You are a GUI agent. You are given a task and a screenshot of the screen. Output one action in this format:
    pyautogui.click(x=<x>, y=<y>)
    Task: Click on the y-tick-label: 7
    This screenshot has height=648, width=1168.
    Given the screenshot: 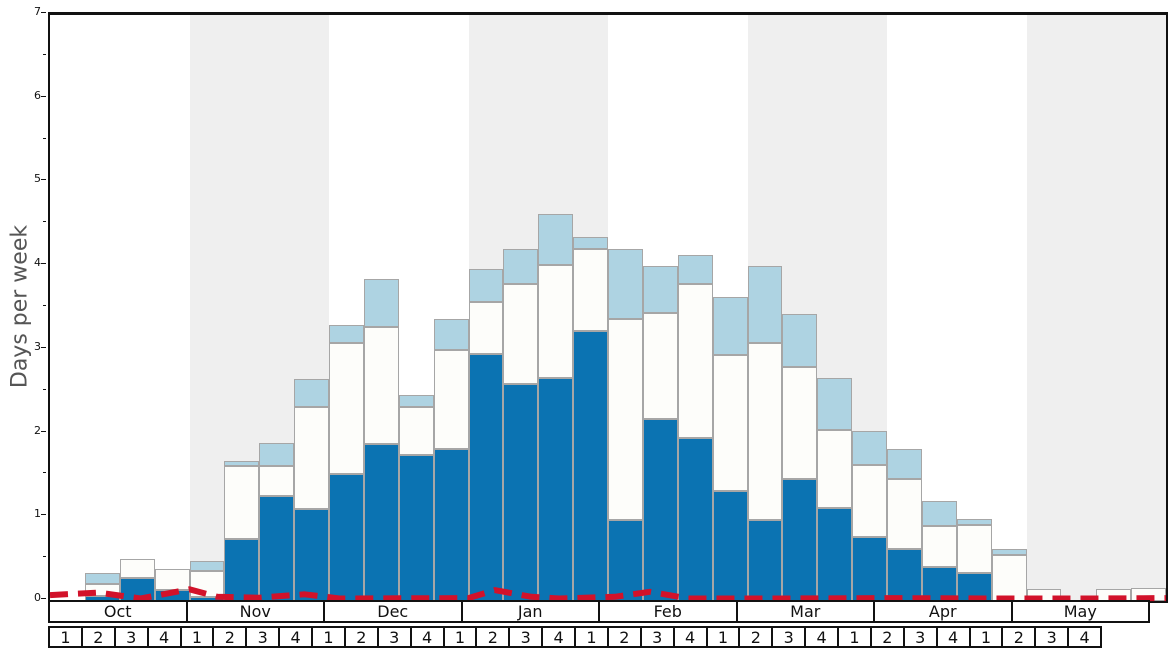 What is the action you would take?
    pyautogui.click(x=37, y=11)
    